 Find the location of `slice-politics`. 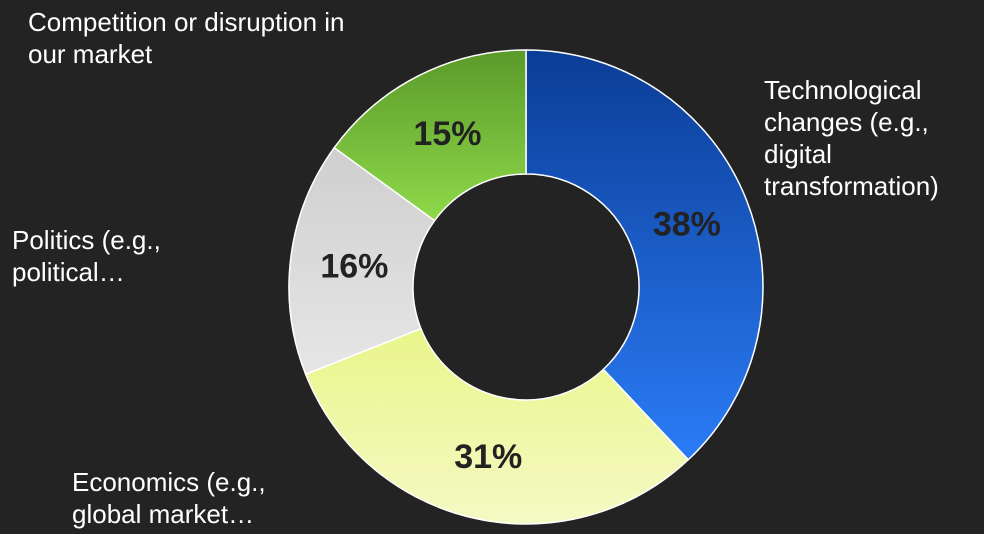

slice-politics is located at coordinates (362, 261).